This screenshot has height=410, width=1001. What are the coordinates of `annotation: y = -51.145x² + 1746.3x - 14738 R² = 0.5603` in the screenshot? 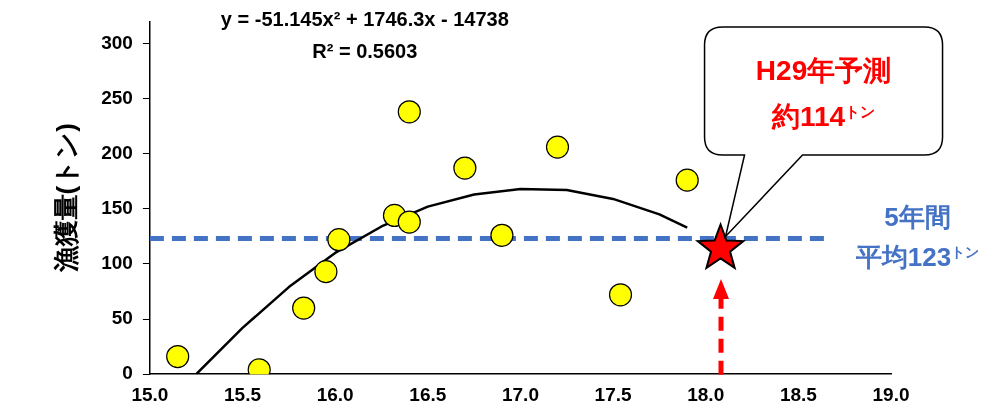 It's located at (364, 34).